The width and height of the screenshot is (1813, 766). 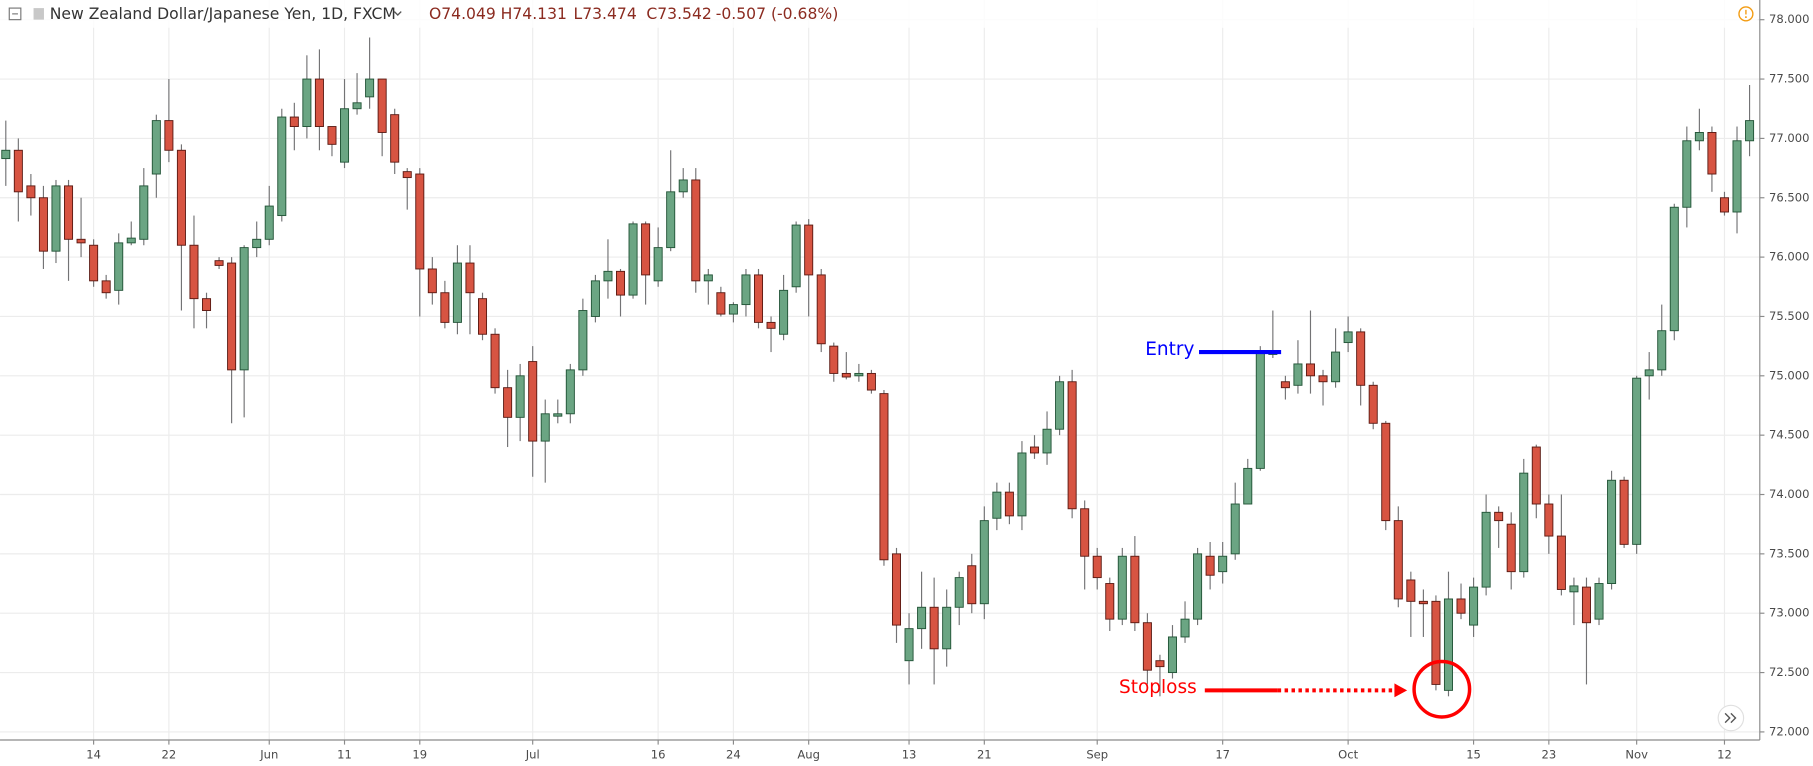 I want to click on y-tick-label: 77.500, so click(x=1789, y=79).